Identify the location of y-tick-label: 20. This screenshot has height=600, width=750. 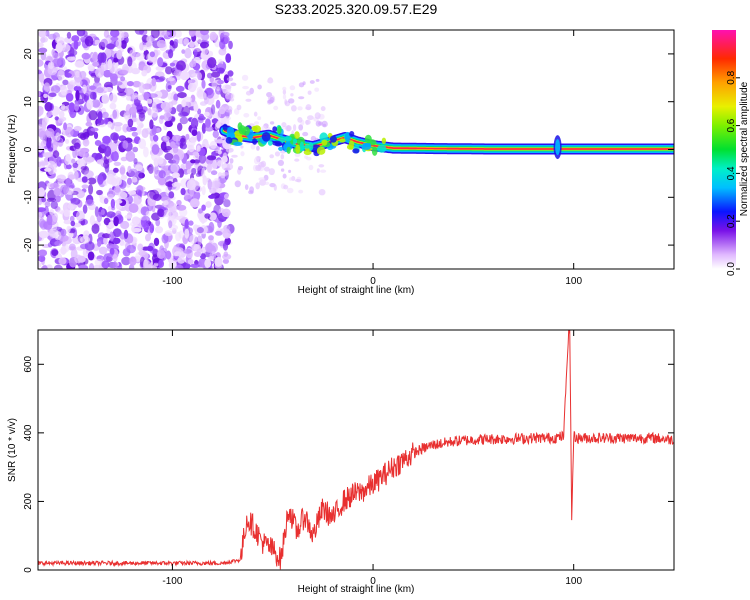
(28, 54).